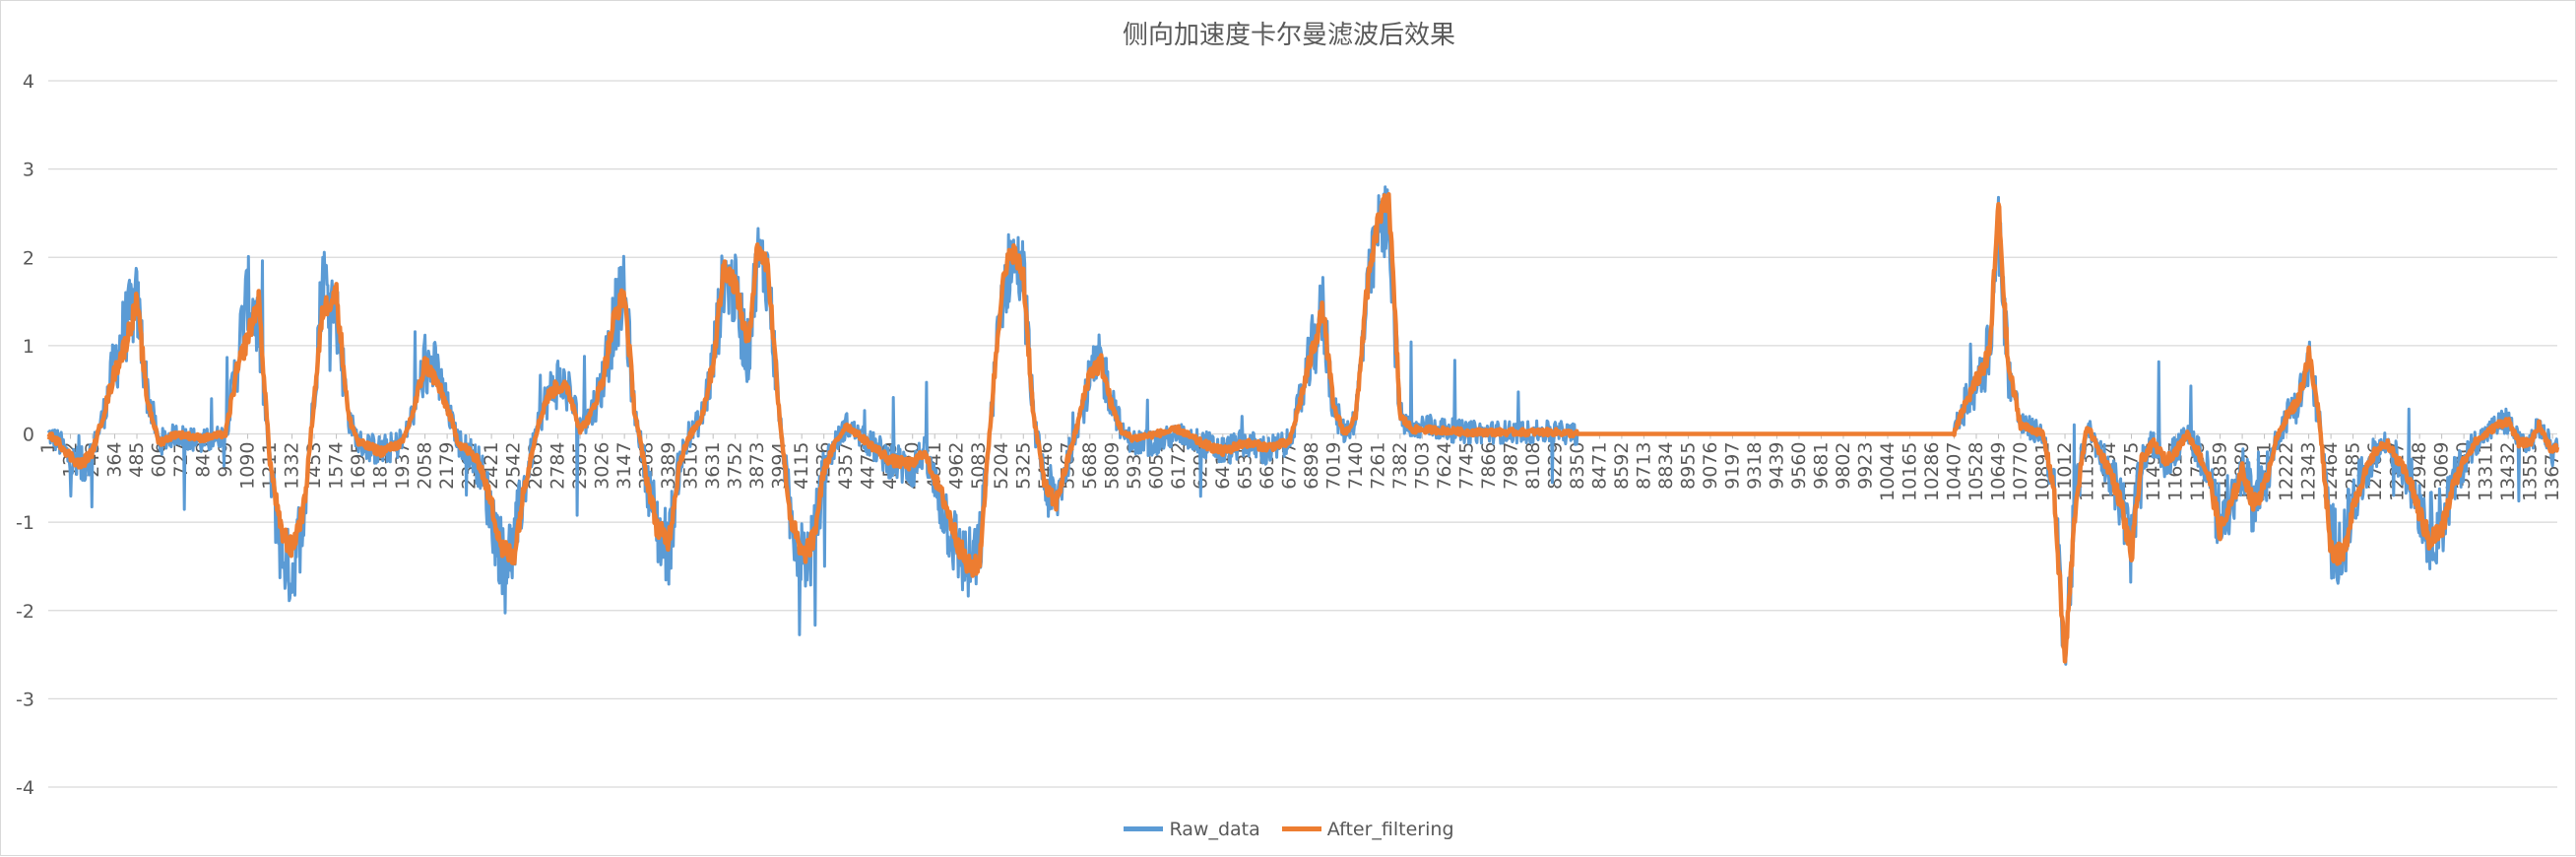 The height and width of the screenshot is (857, 2576). Describe the element at coordinates (1622, 466) in the screenshot. I see `x-tick-label: 8592` at that location.